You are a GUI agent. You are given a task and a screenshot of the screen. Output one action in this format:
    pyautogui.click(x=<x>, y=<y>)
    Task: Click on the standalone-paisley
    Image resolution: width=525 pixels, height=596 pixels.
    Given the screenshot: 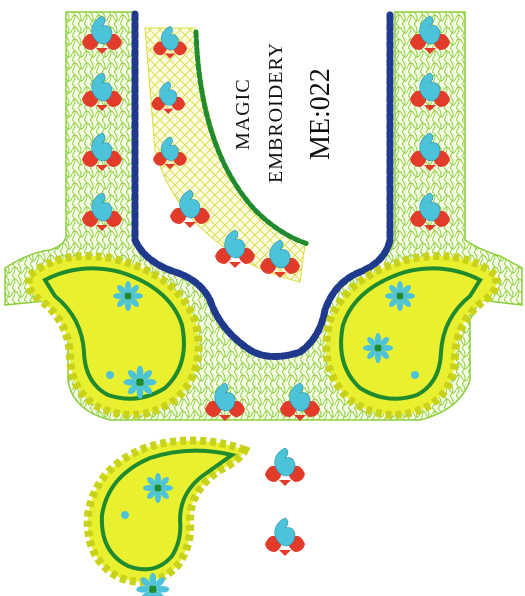 What is the action you would take?
    pyautogui.click(x=167, y=516)
    